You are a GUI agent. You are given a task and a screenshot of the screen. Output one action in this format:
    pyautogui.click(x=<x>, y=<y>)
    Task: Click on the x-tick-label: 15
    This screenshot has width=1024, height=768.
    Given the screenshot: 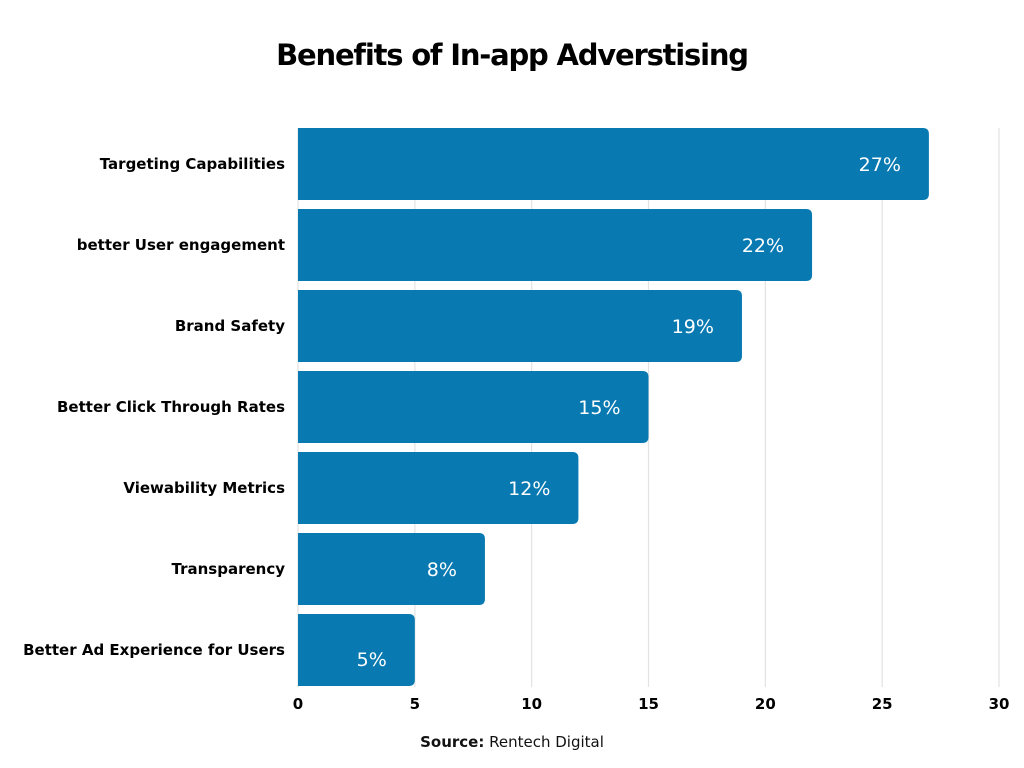 What is the action you would take?
    pyautogui.click(x=648, y=704)
    